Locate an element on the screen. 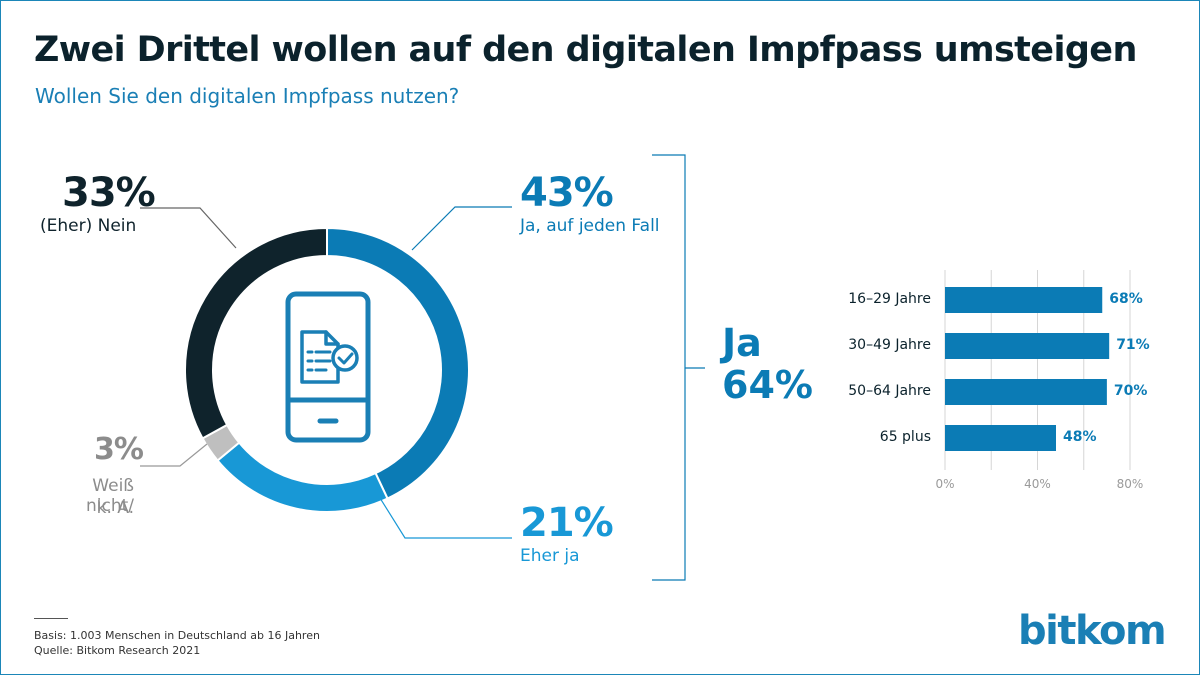  footer-divider is located at coordinates (51, 618).